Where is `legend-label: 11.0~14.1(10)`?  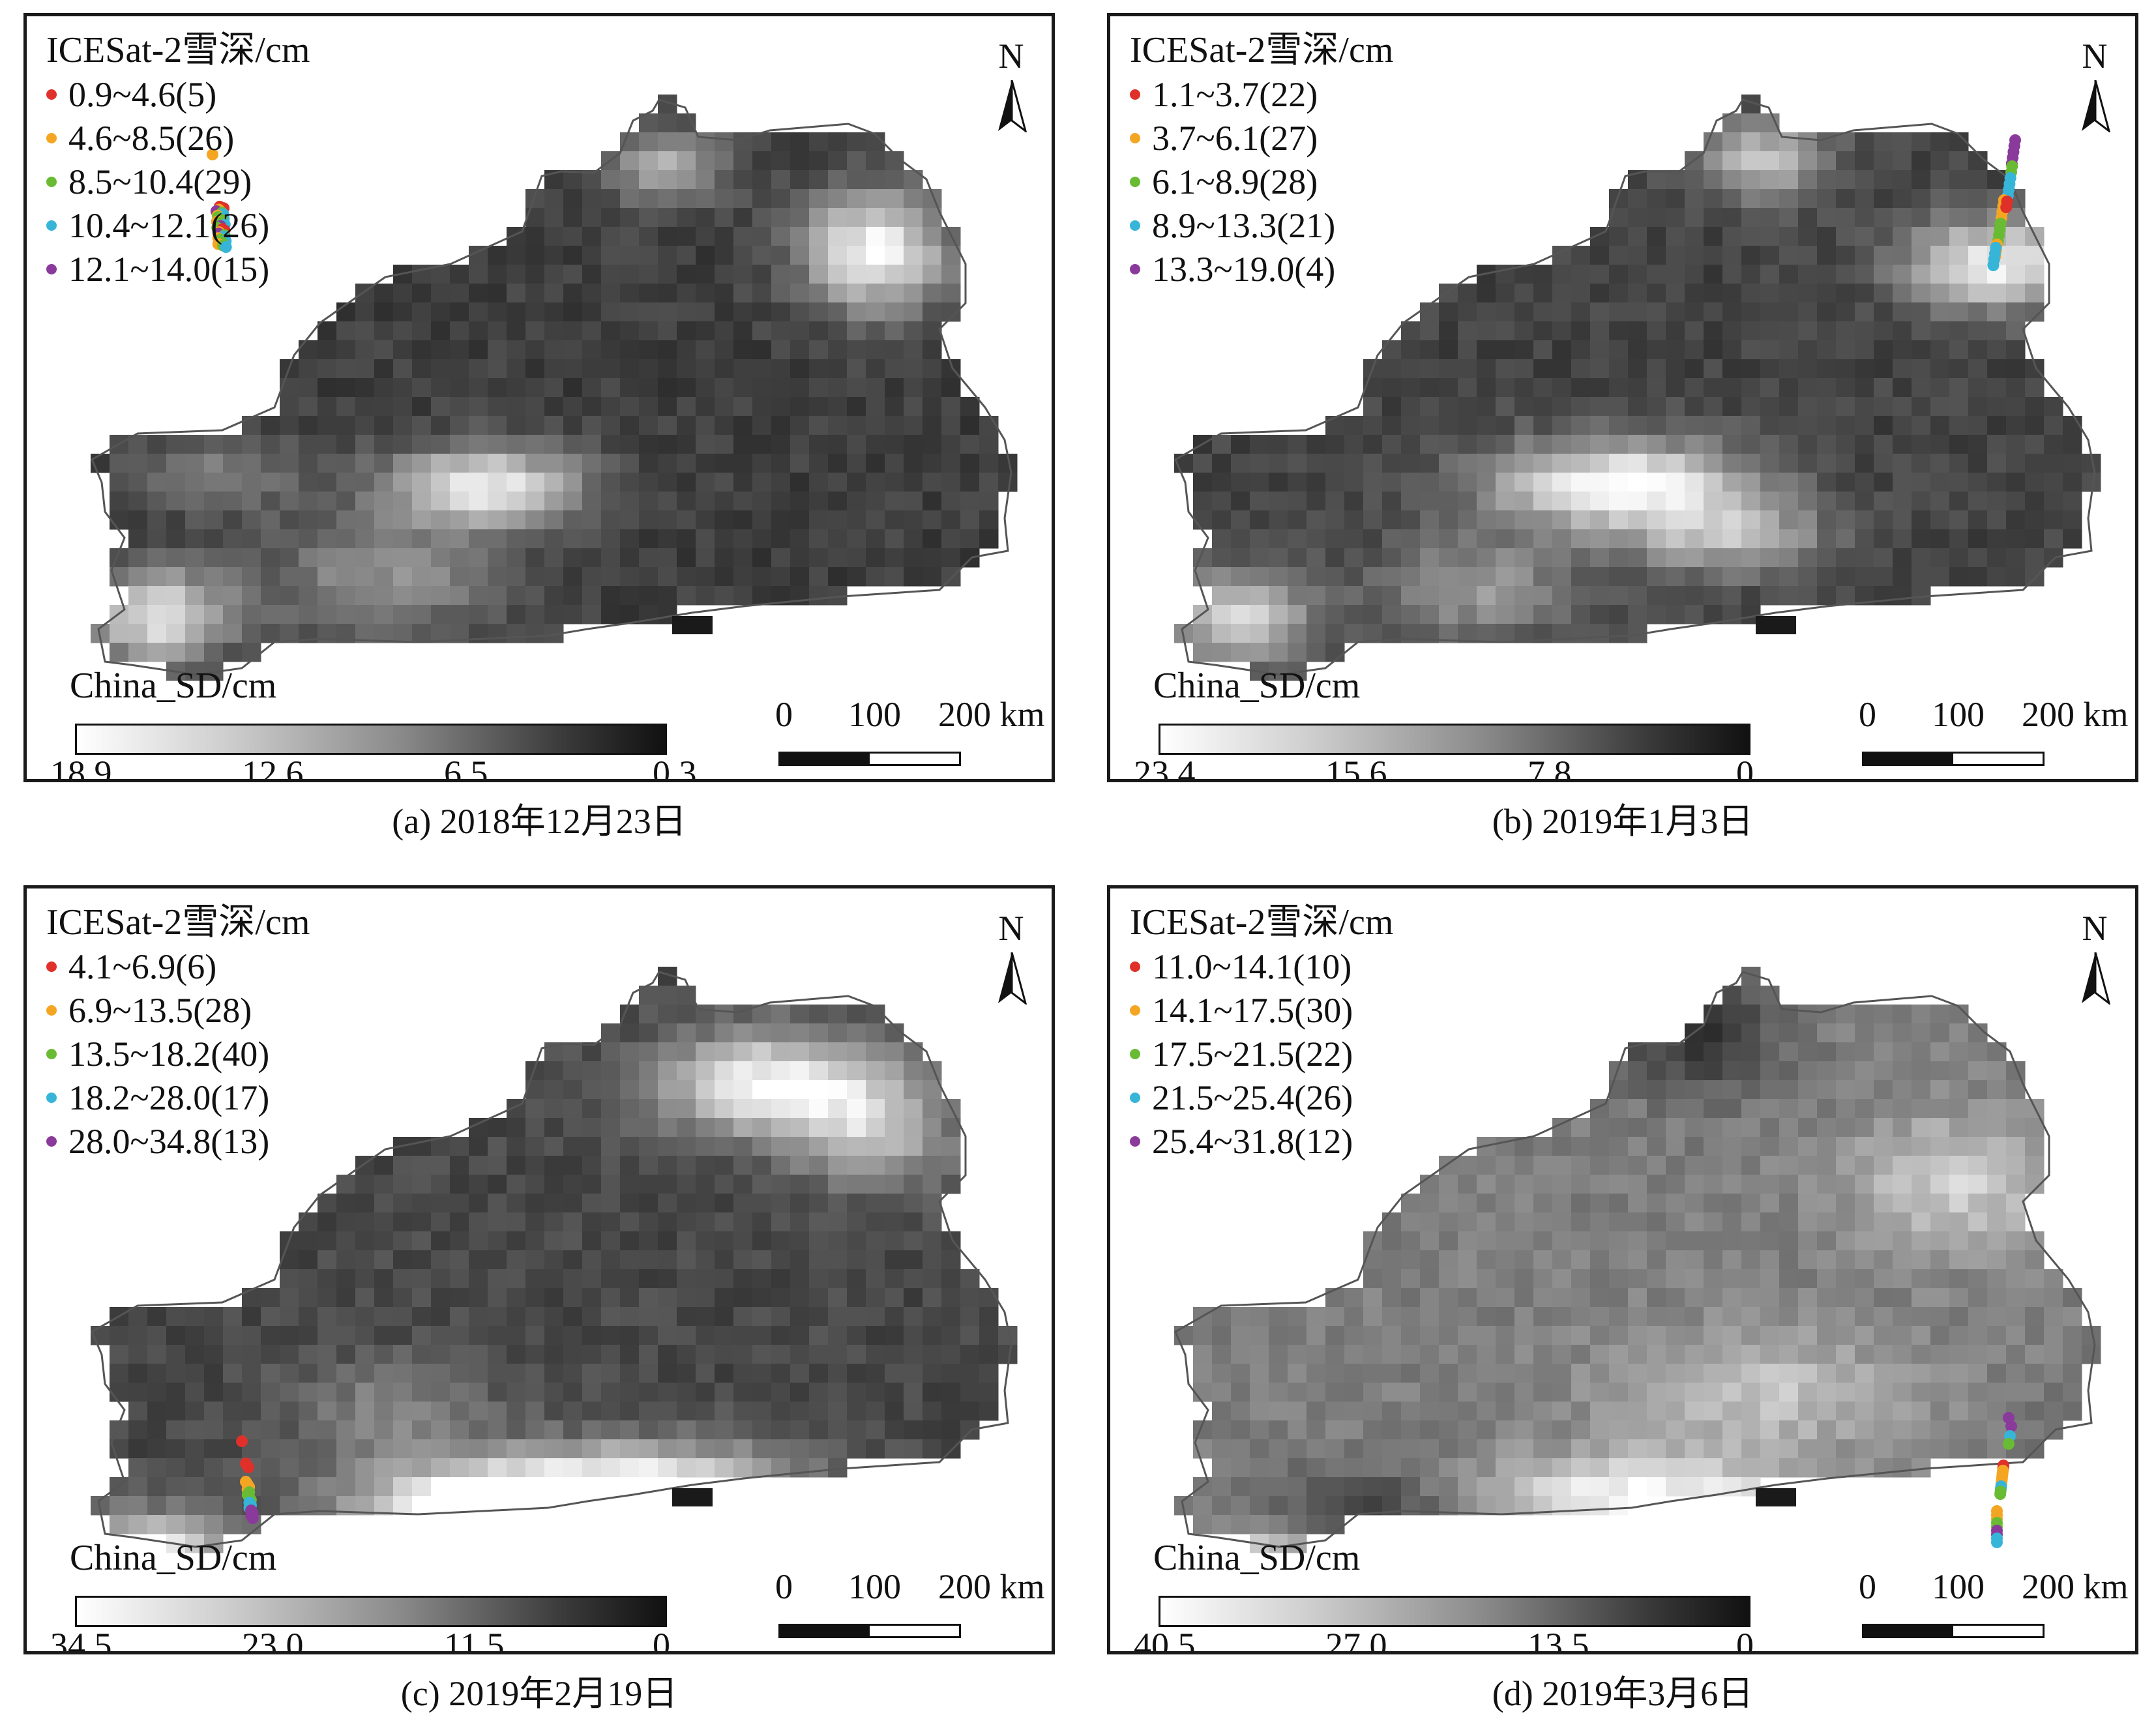
legend-label: 11.0~14.1(10) is located at coordinates (1252, 966).